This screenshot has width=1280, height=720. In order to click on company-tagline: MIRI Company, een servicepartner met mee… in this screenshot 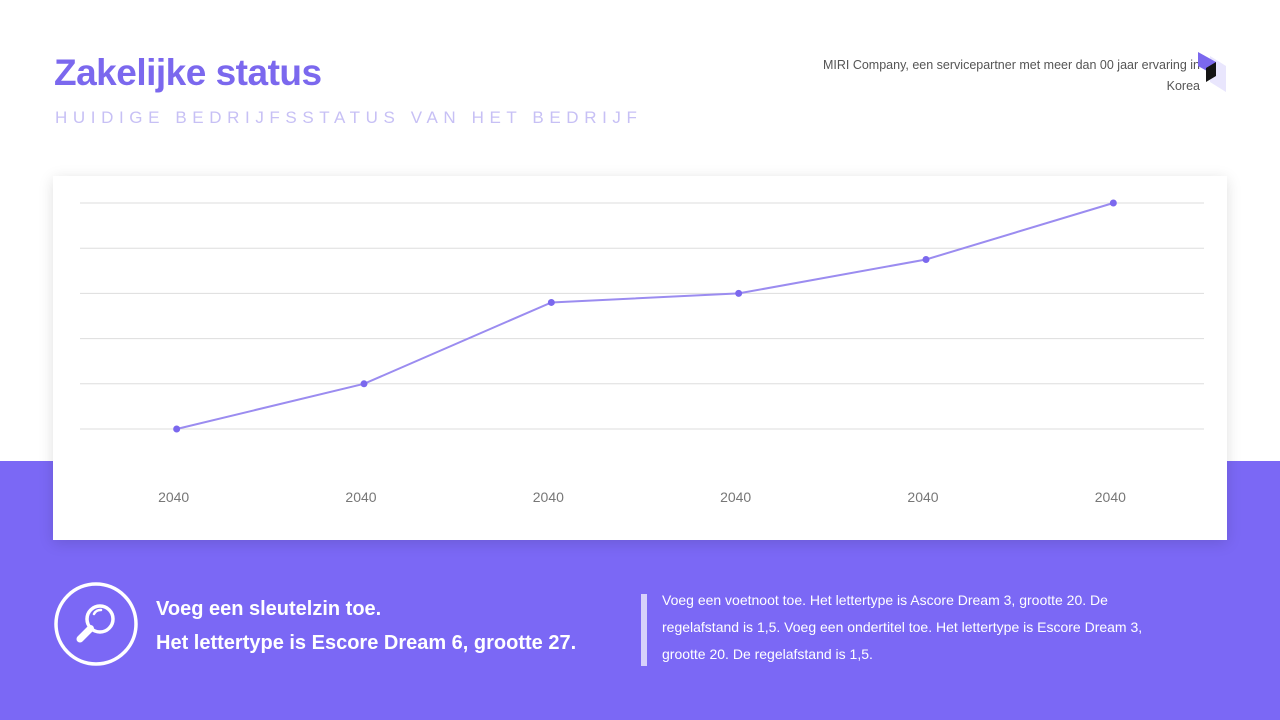, I will do `click(990, 76)`.